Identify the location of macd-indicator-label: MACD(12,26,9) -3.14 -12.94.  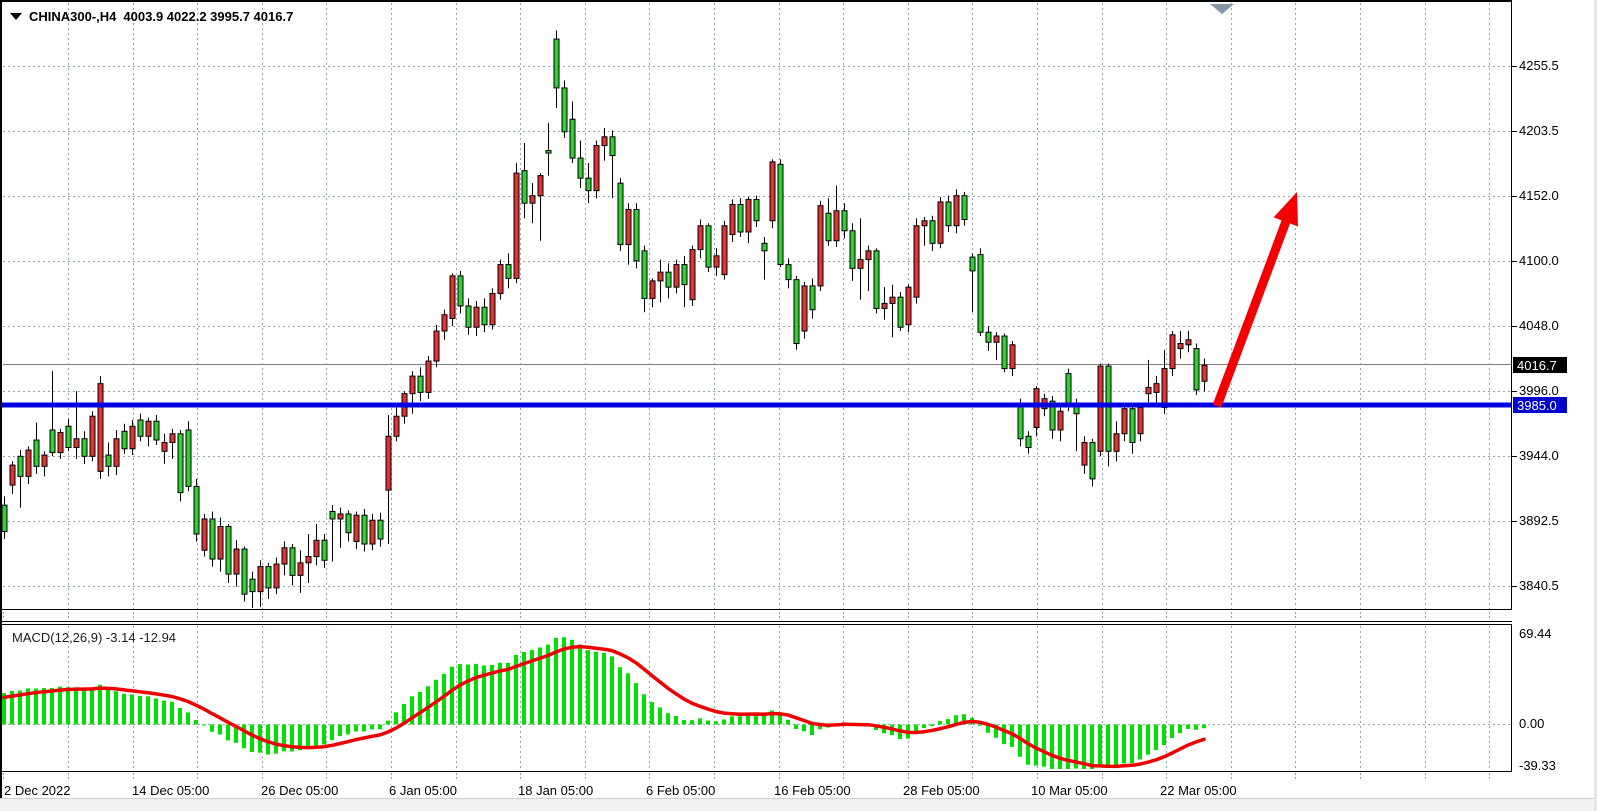
(94, 637).